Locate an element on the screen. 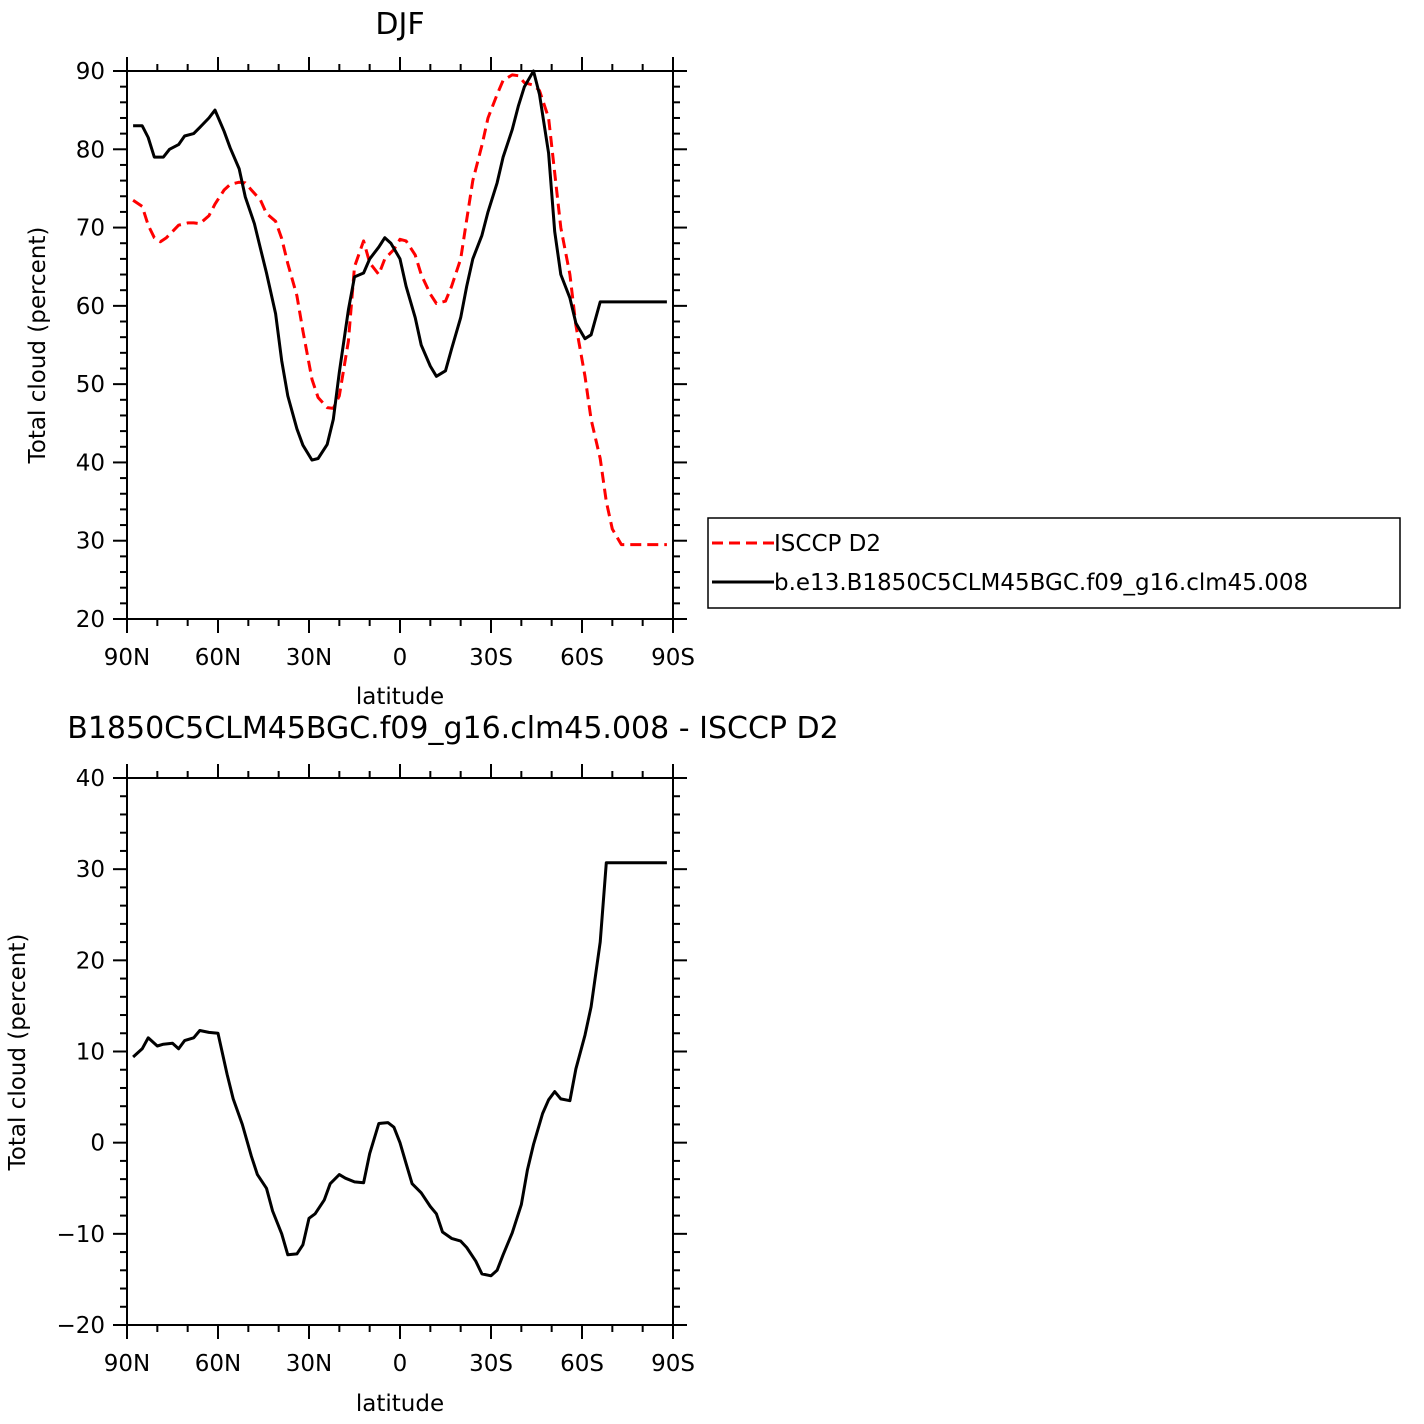 The height and width of the screenshot is (1424, 1424). y-tick-label: 10 is located at coordinates (90, 1053).